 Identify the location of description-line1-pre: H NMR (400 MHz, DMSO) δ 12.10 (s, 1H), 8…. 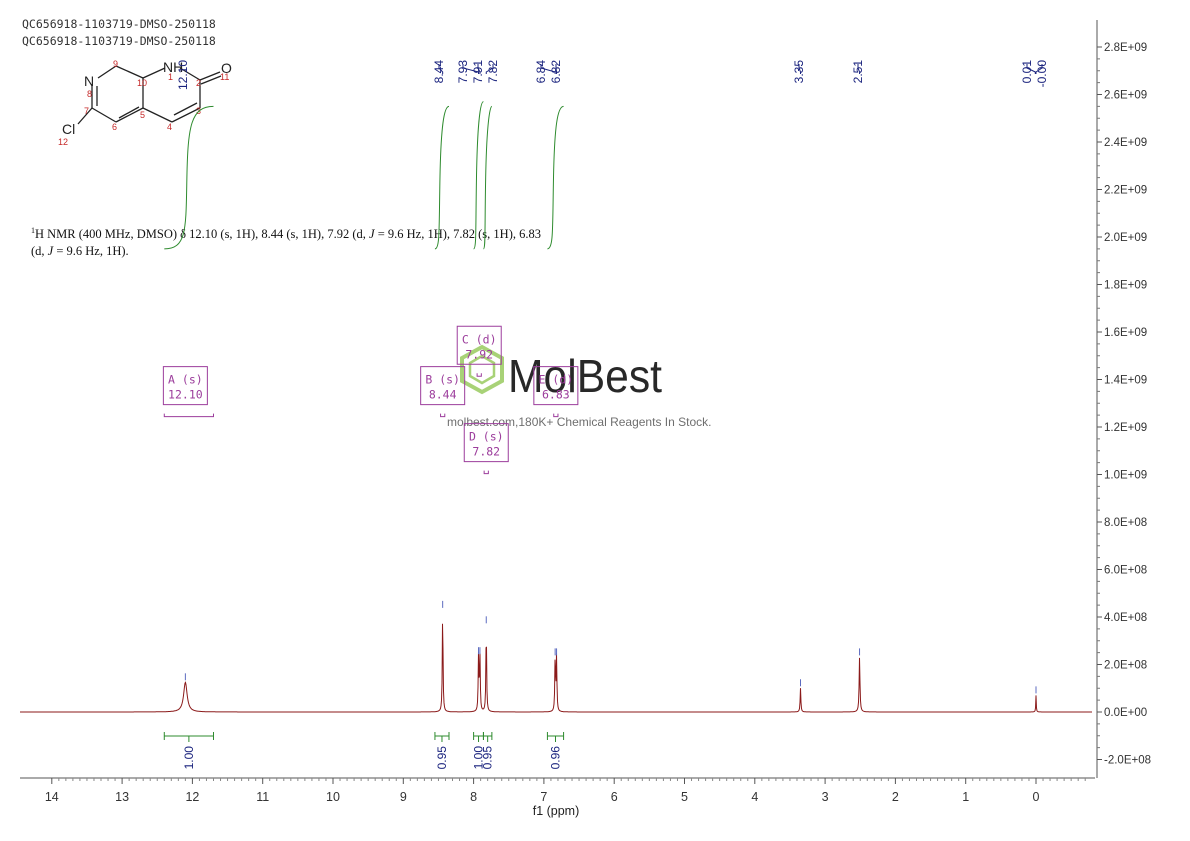
(202, 234).